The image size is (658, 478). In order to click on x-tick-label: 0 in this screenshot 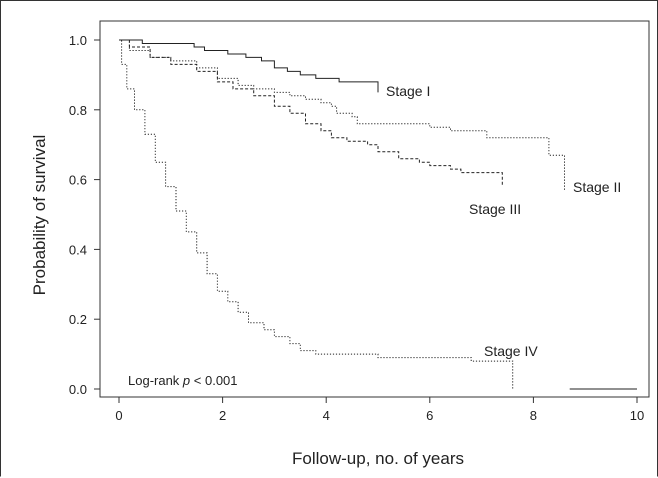, I will do `click(118, 415)`.